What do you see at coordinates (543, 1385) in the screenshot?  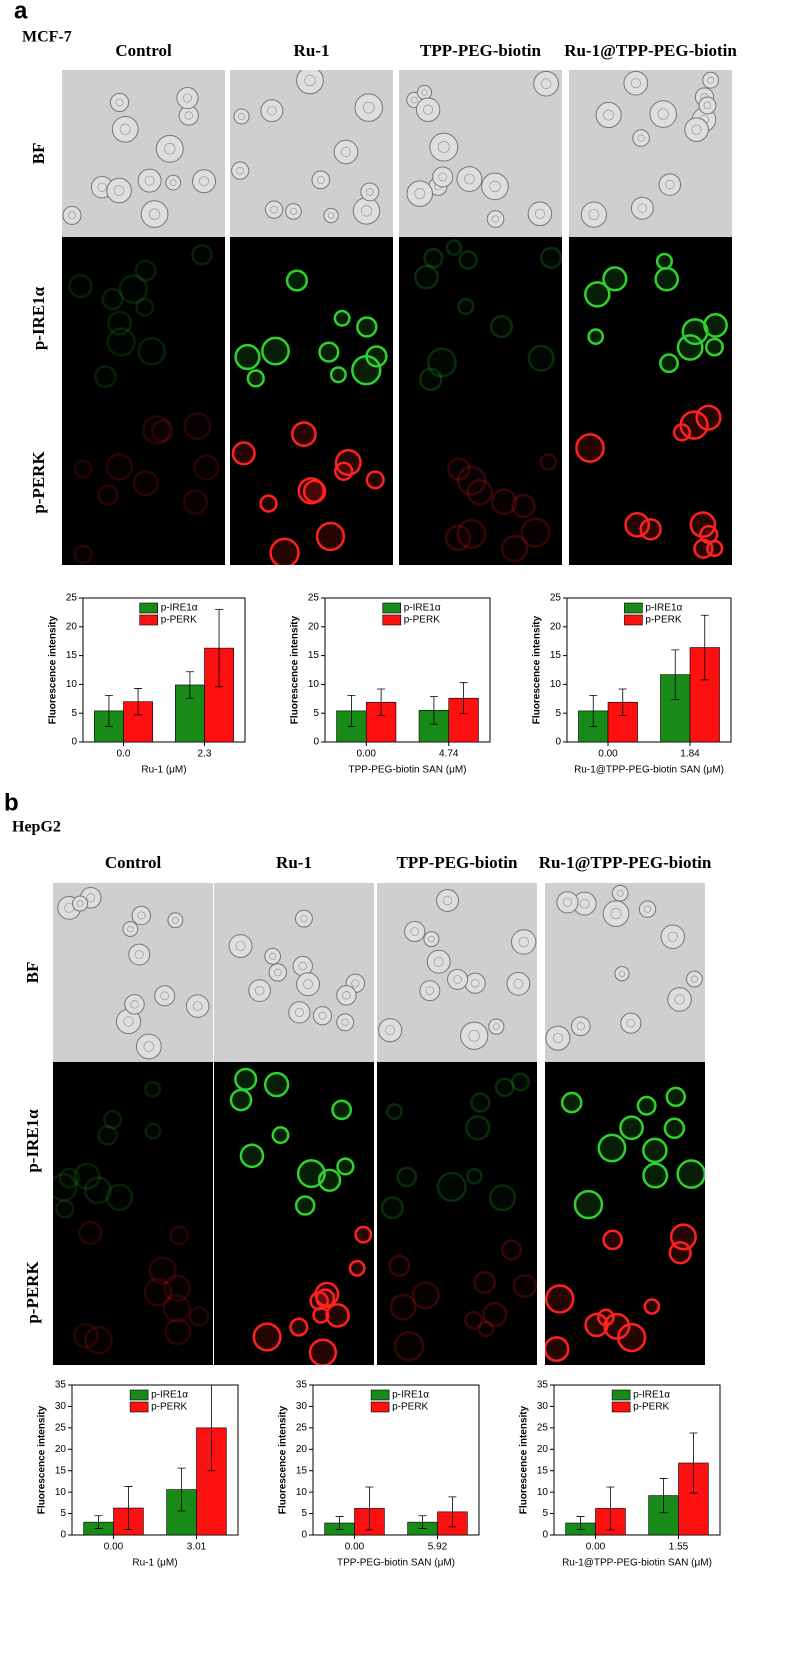 I see `y-tick-label: 35` at bounding box center [543, 1385].